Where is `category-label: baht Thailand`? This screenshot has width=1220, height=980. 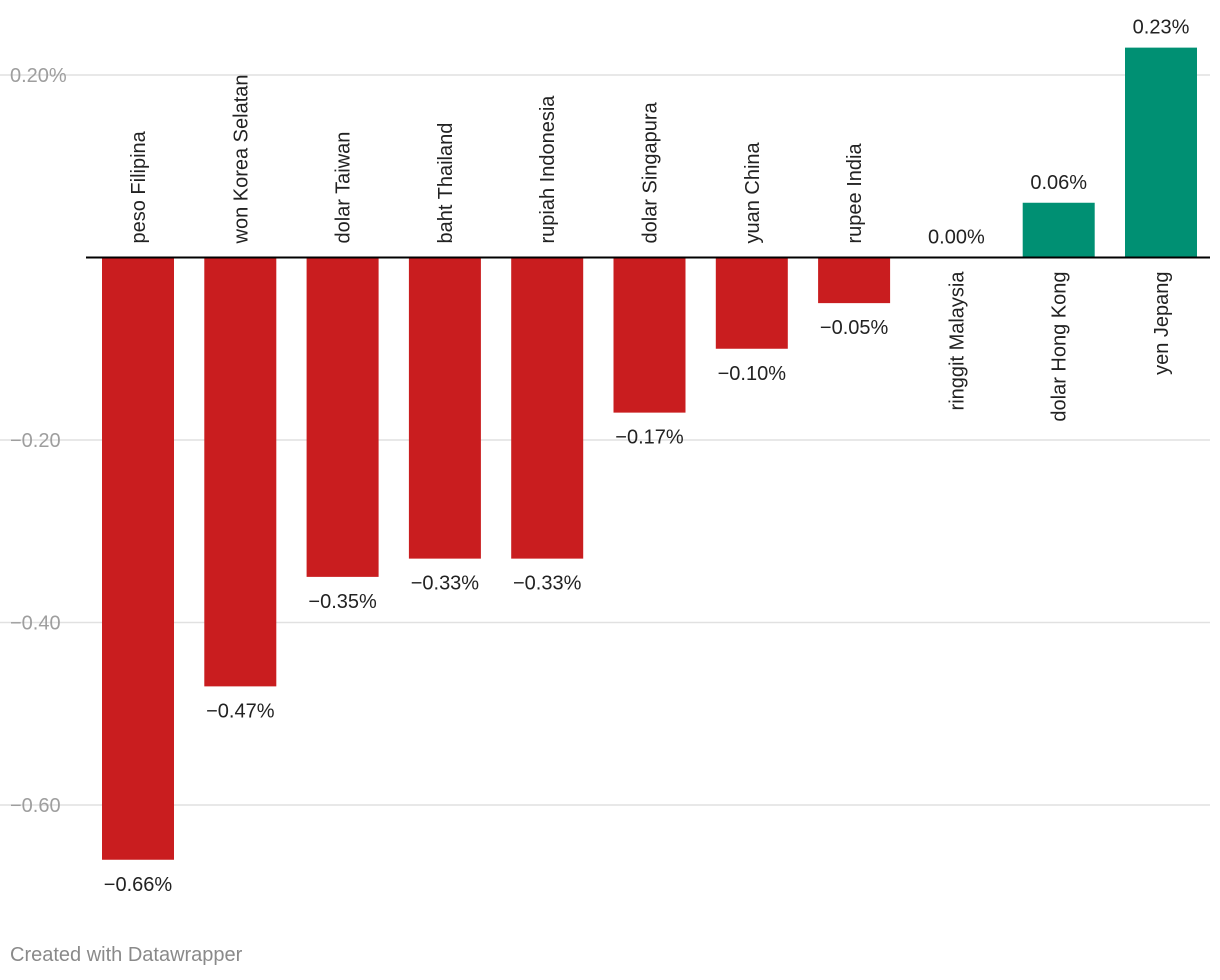 category-label: baht Thailand is located at coordinates (446, 183).